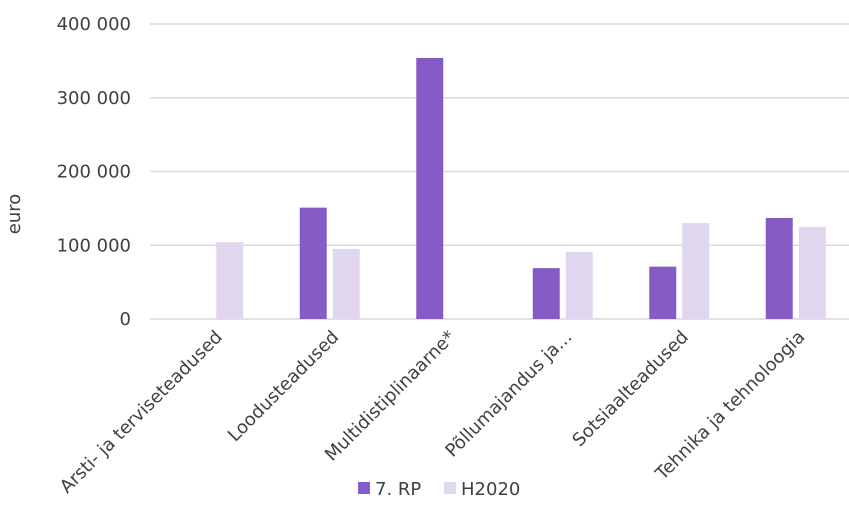 This screenshot has height=511, width=849. I want to click on y-axis-label: euro, so click(14, 214).